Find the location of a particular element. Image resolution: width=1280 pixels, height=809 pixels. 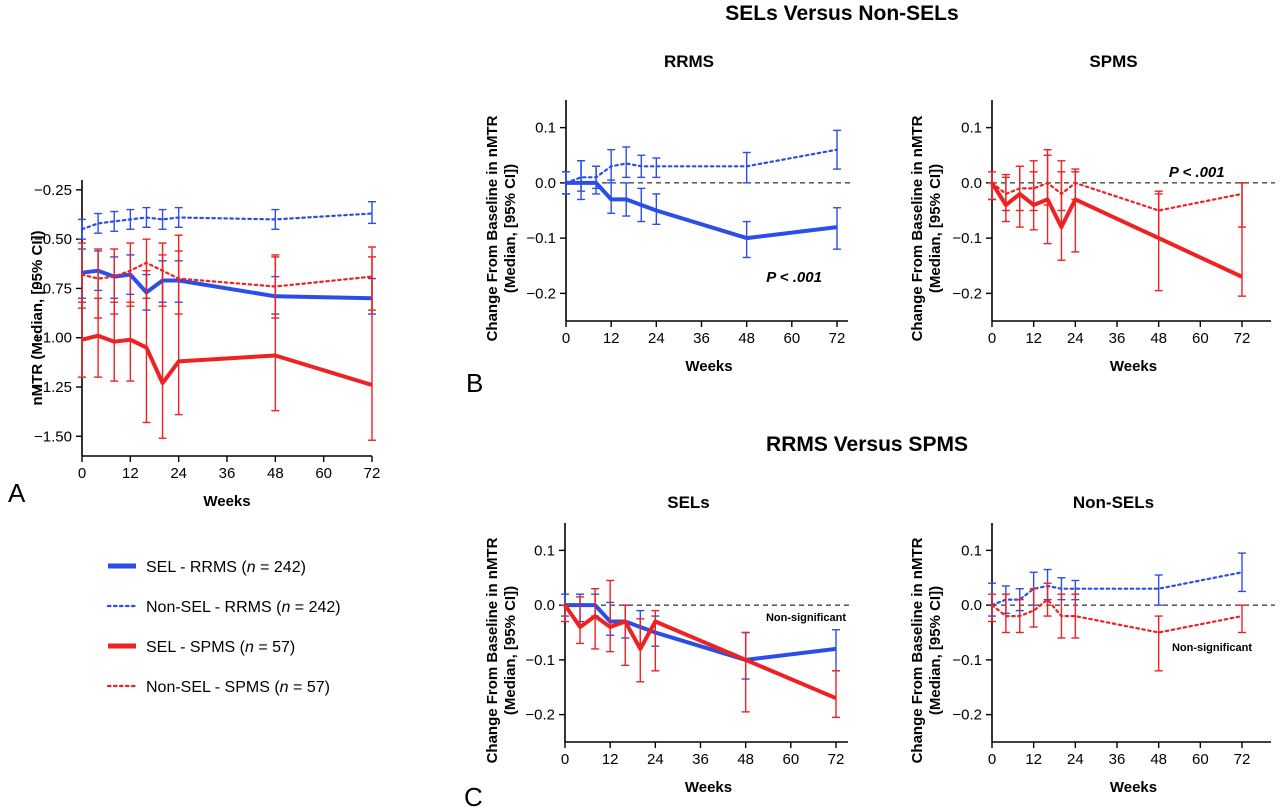

section-b-title: SELs Versus Non-SELs is located at coordinates (841, 13).